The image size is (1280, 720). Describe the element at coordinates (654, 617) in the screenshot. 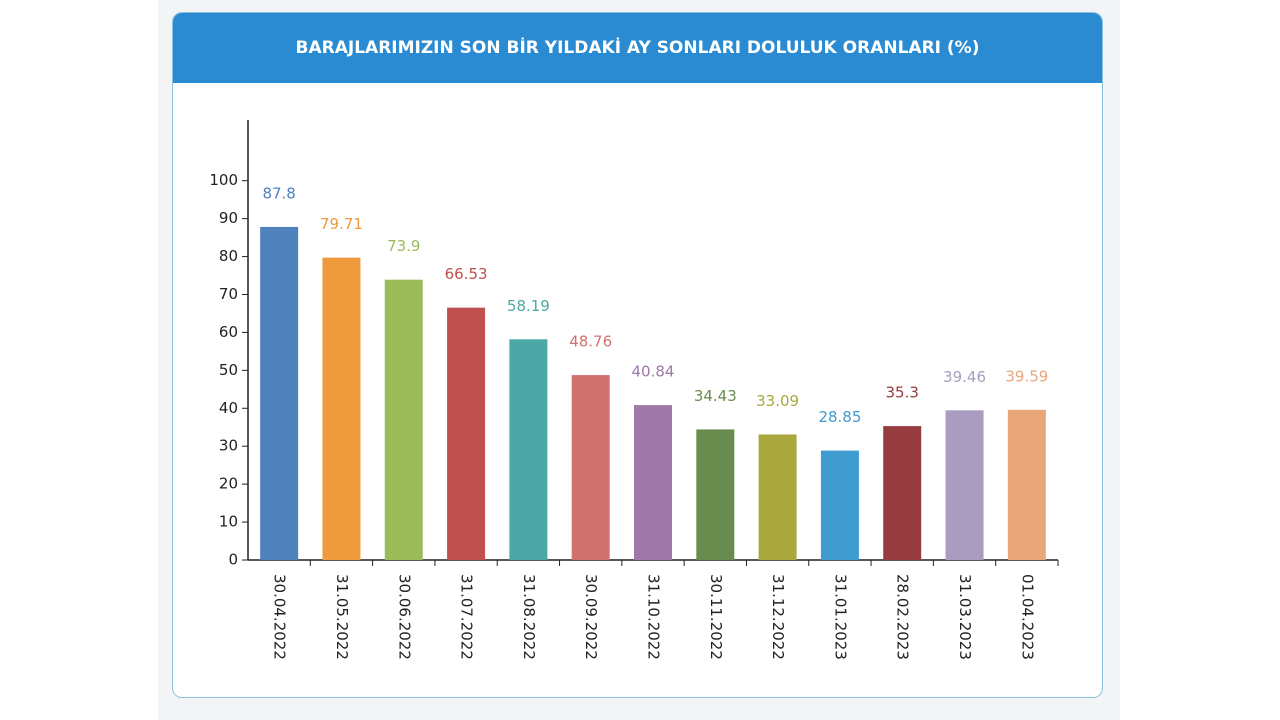

I see `x-tick-label: 31.10.2022` at that location.